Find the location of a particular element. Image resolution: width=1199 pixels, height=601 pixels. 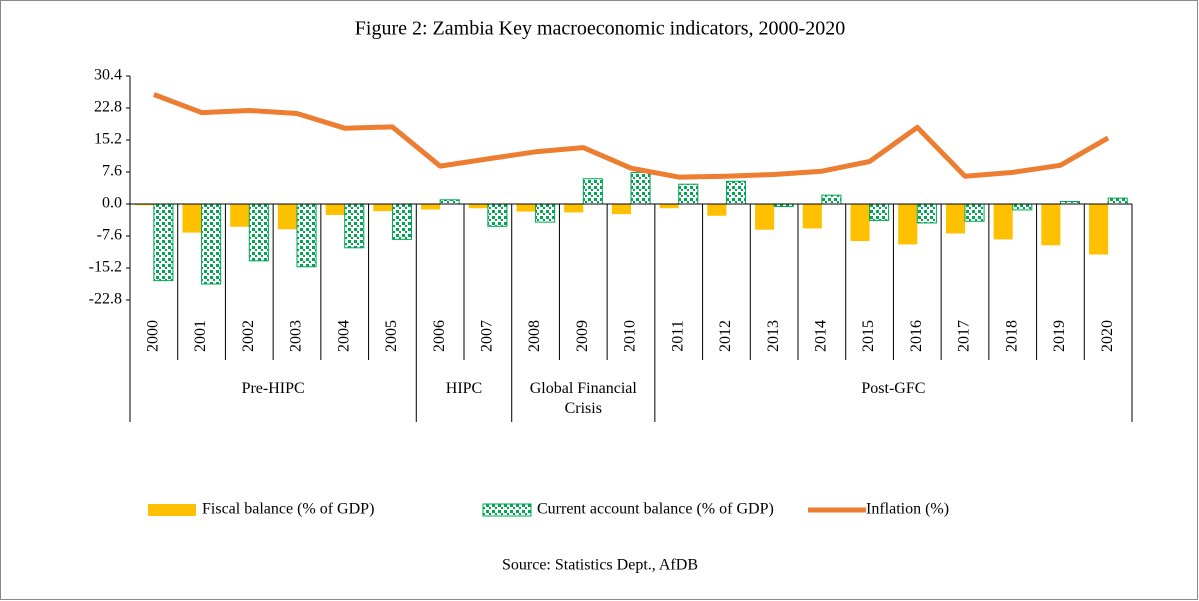

x-tick-label: 2013 is located at coordinates (773, 336).